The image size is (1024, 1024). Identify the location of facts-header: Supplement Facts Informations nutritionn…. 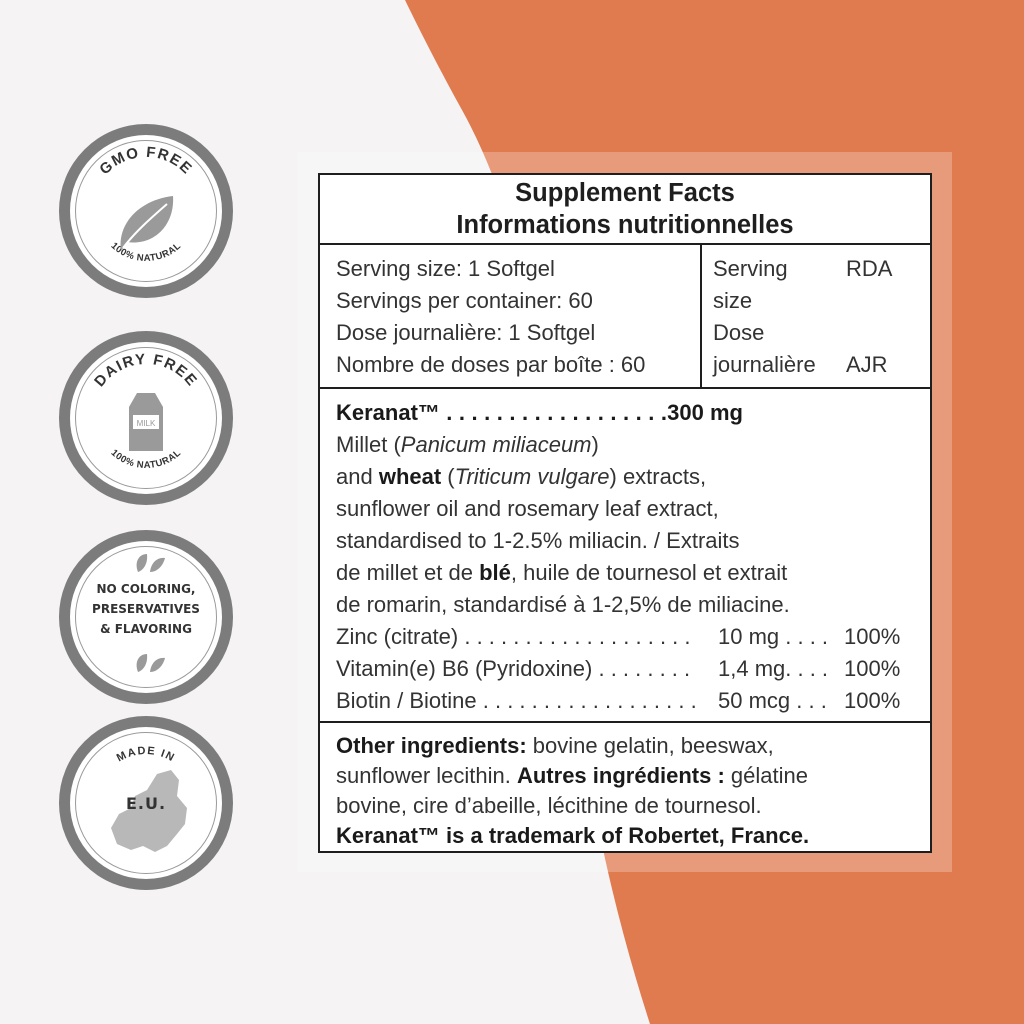
(625, 209).